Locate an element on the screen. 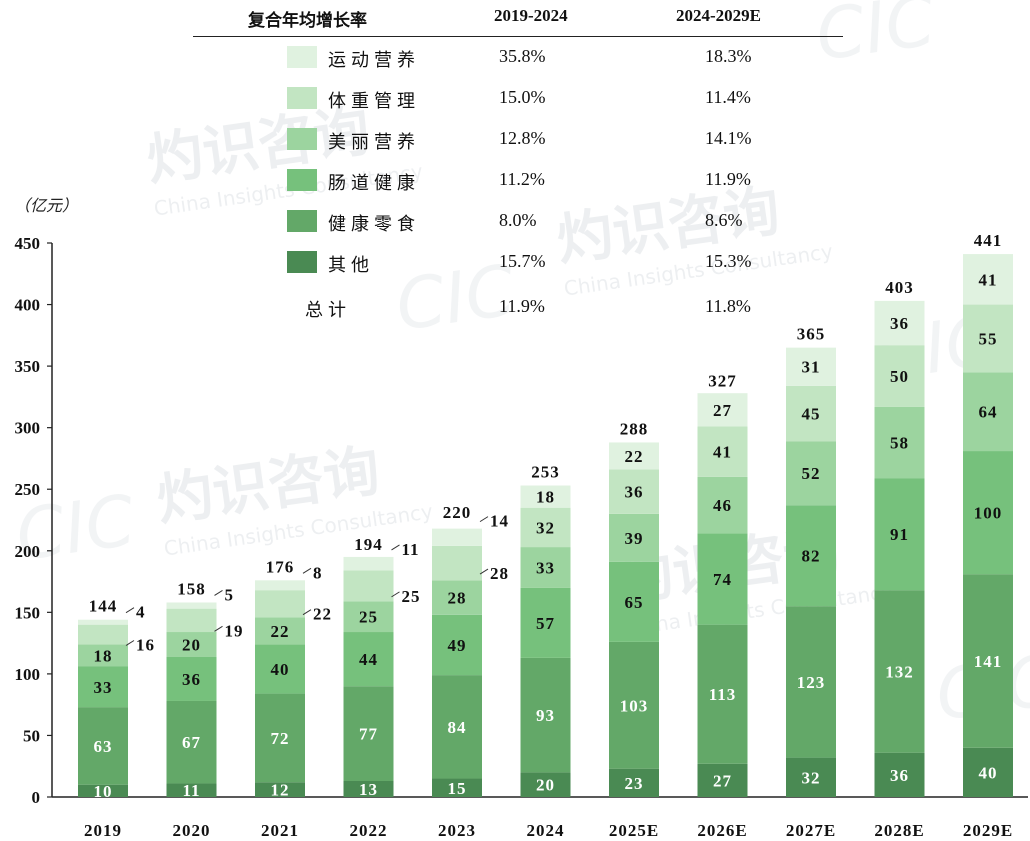  segment-label: 14 is located at coordinates (499, 521).